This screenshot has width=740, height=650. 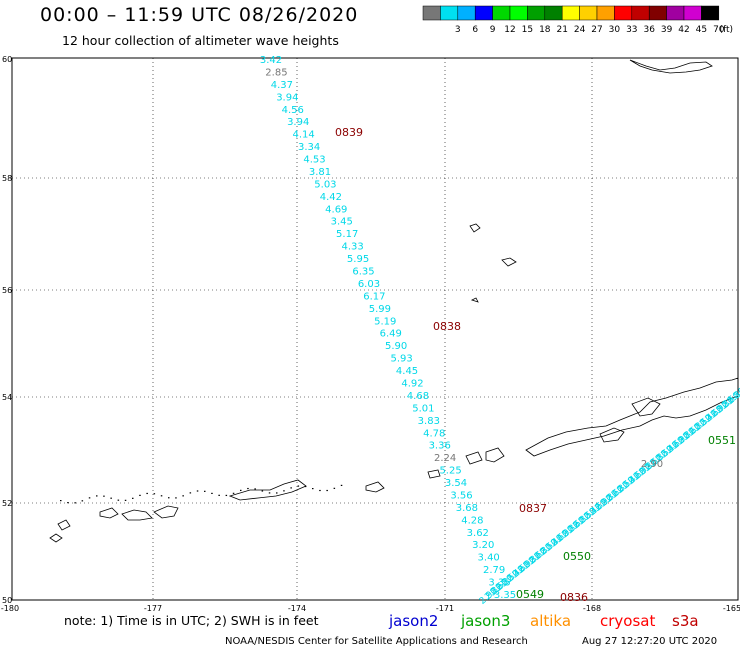 I want to click on lon-tick-label: -174, so click(x=297, y=608).